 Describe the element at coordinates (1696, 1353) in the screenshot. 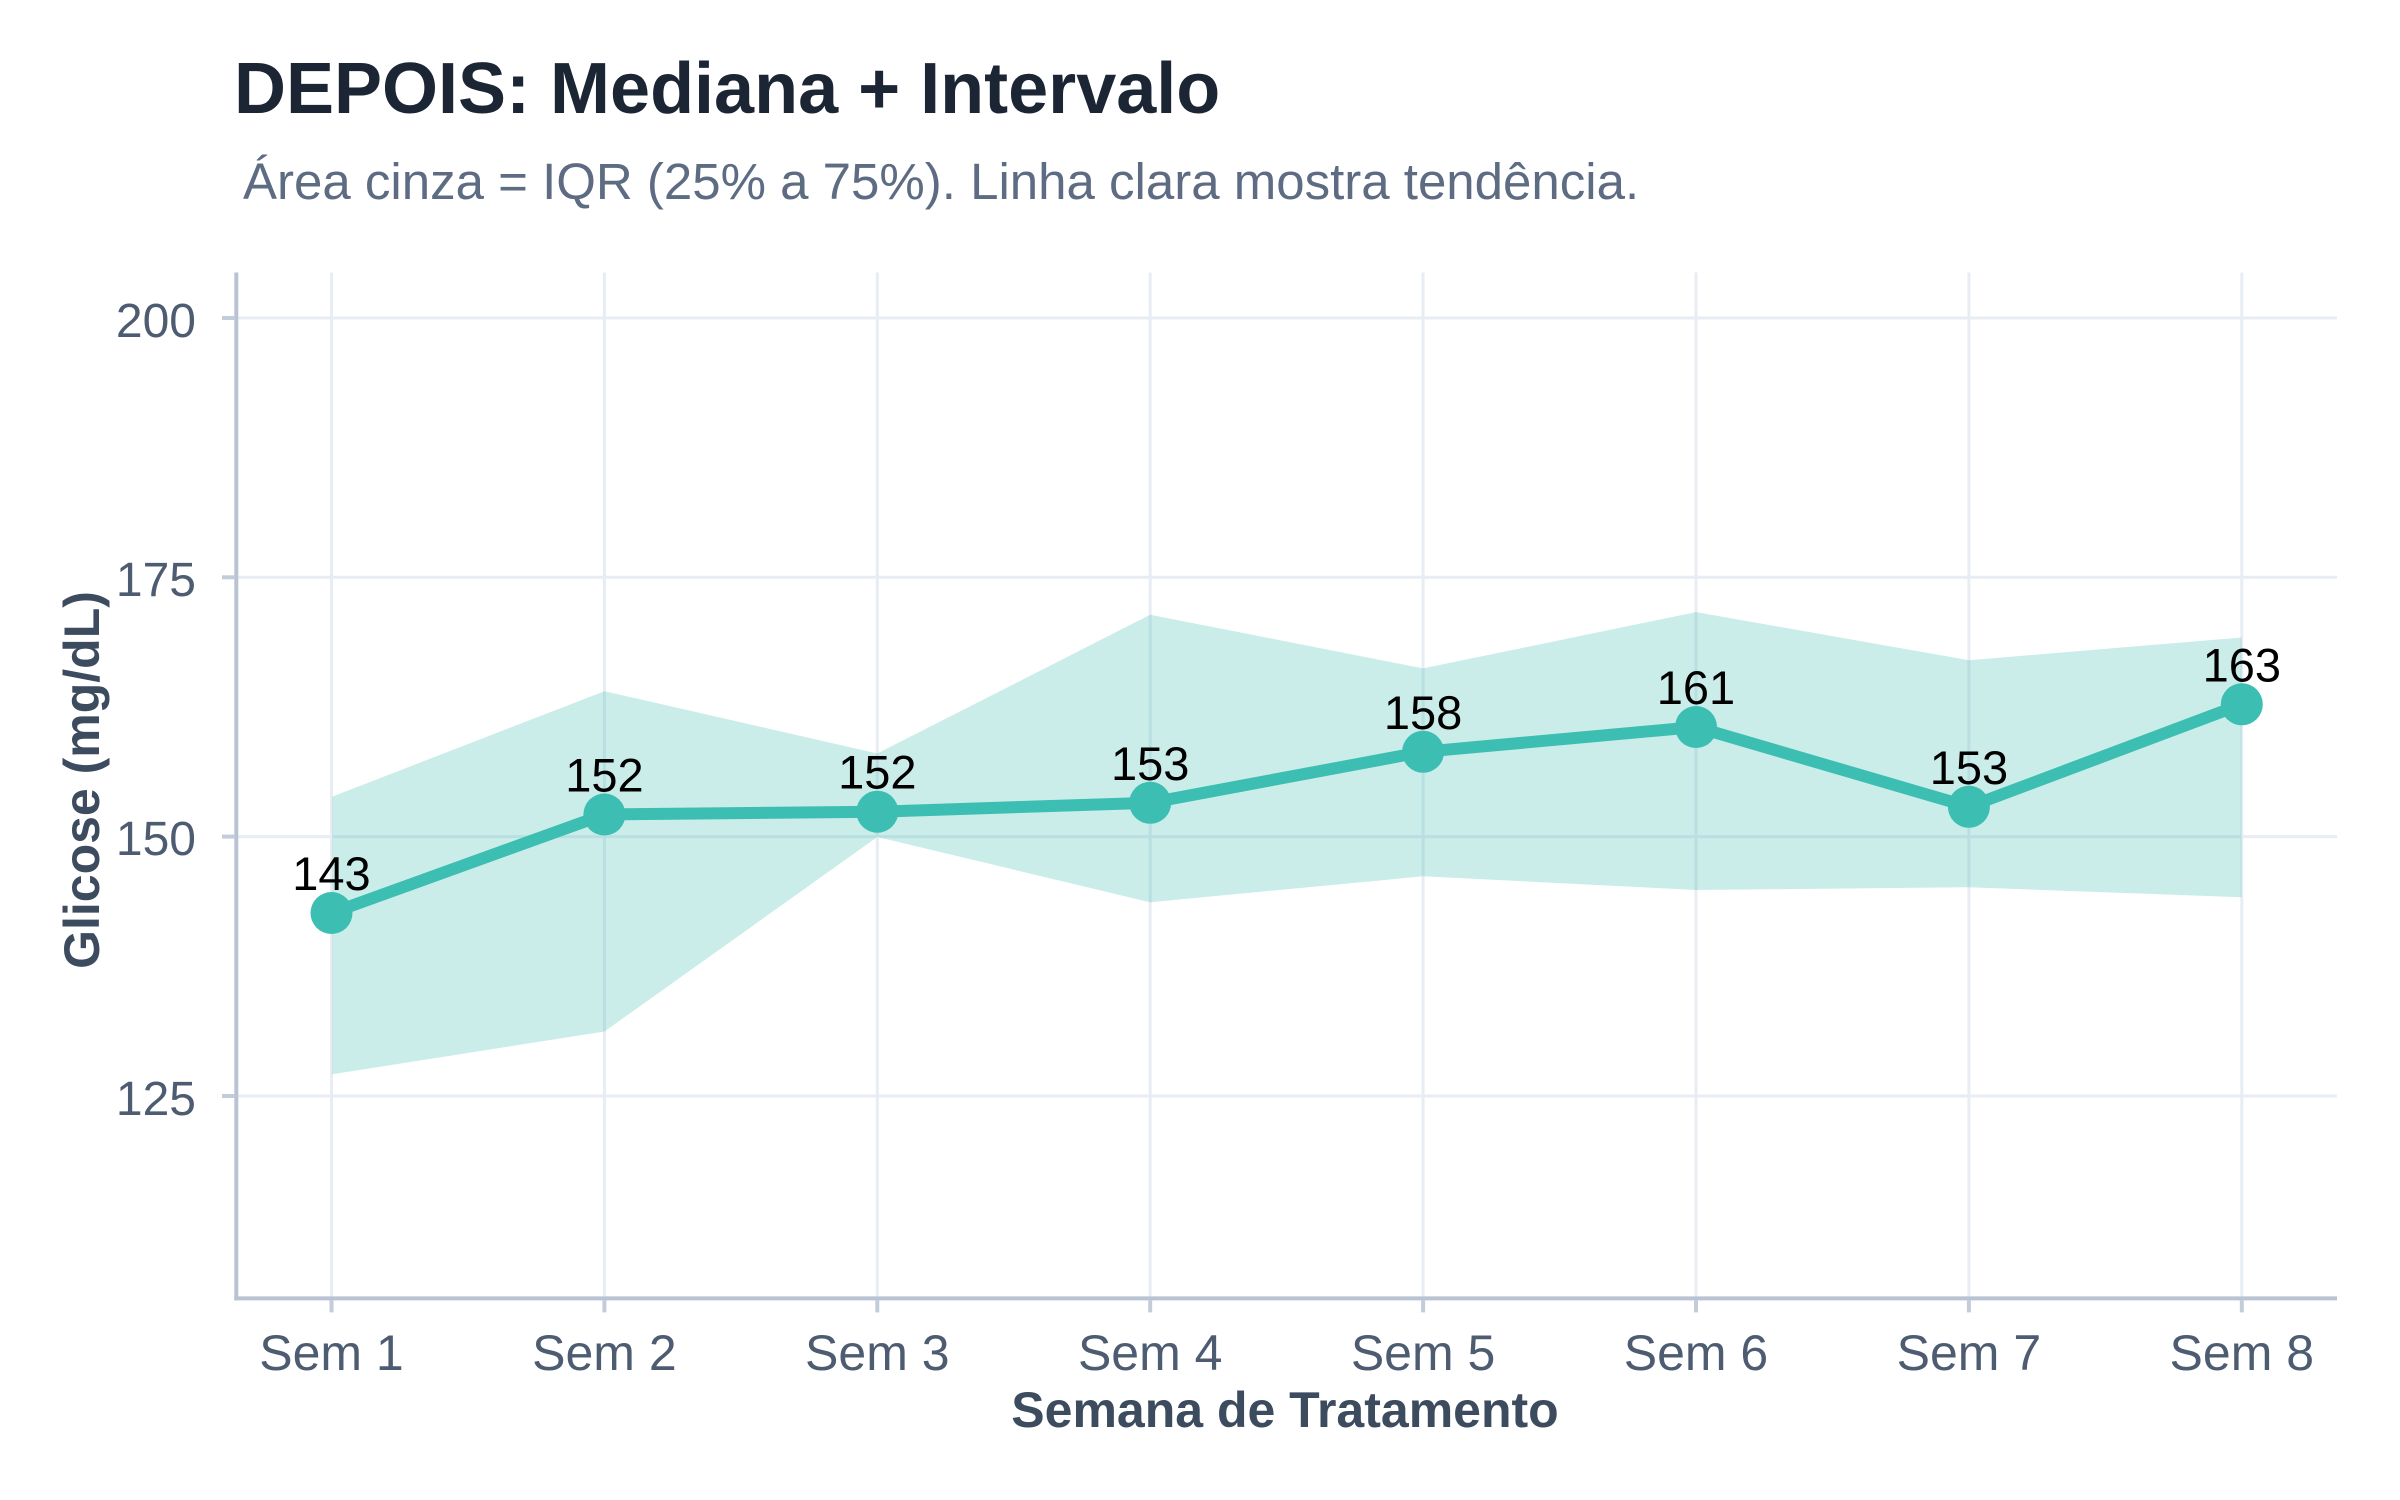

I see `svg-text: Sem 6` at that location.